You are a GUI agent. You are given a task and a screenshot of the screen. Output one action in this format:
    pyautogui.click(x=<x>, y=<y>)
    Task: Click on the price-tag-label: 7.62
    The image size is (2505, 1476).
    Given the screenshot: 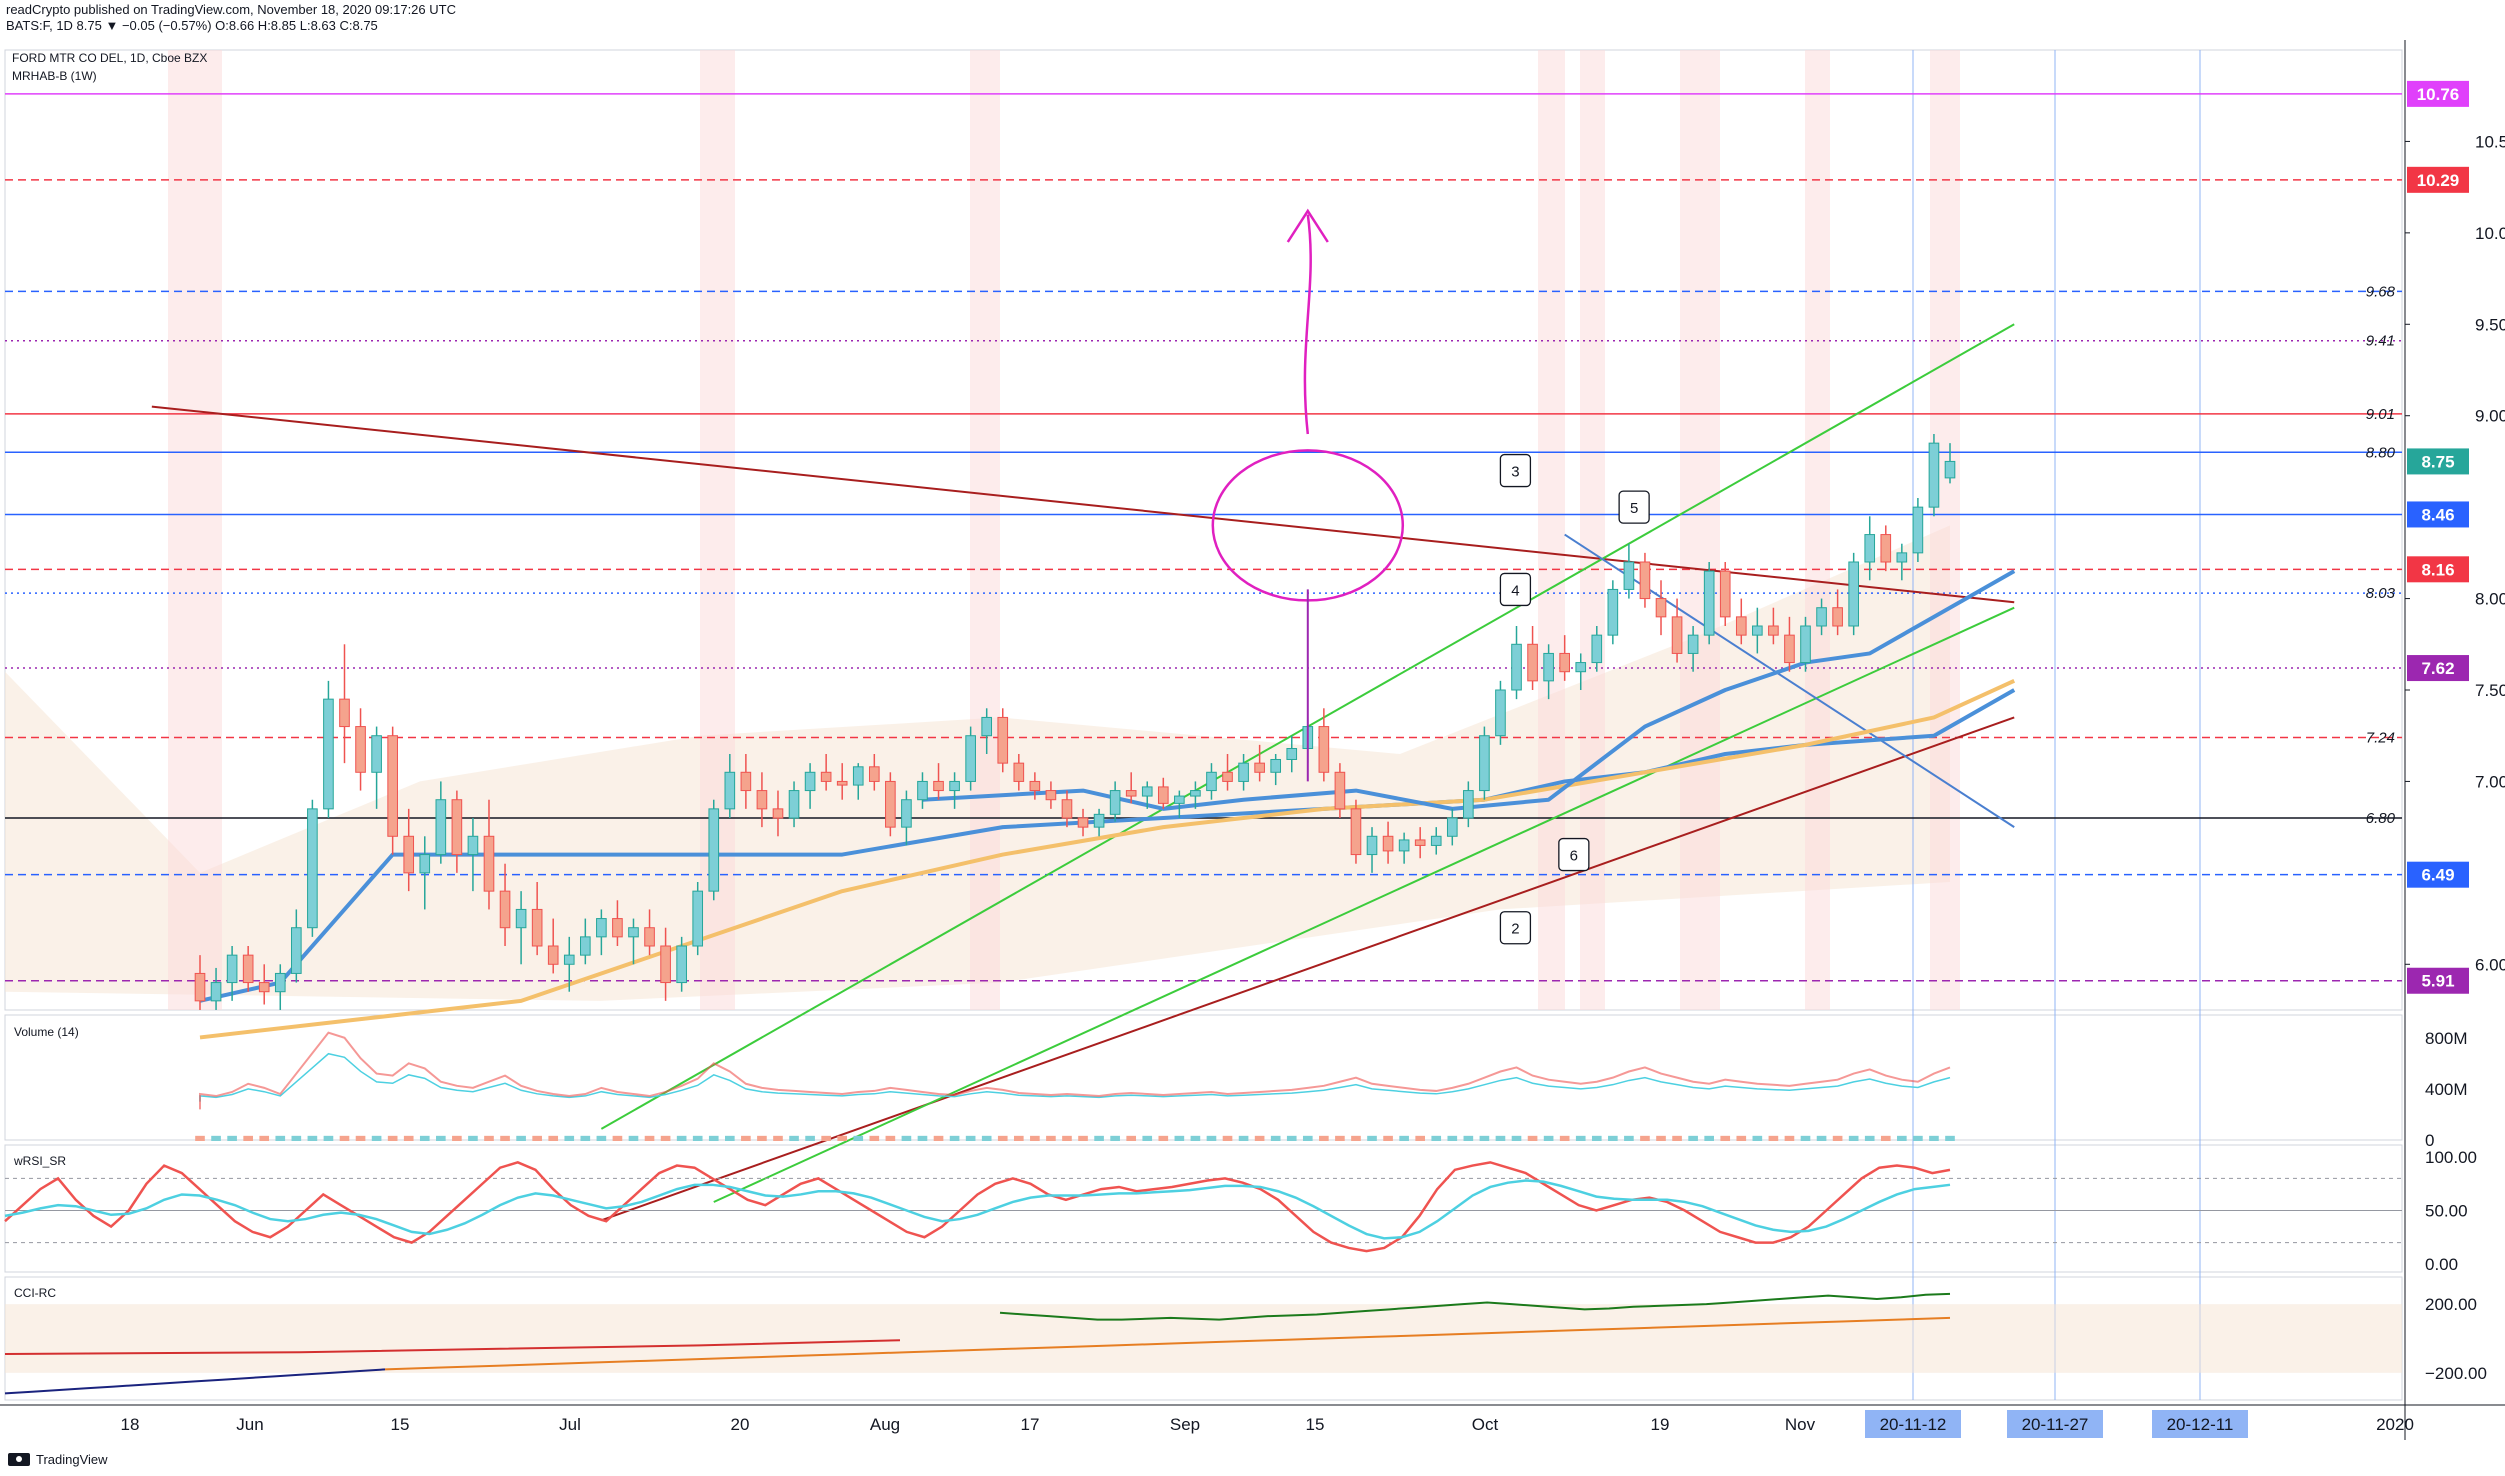 What is the action you would take?
    pyautogui.click(x=2437, y=668)
    